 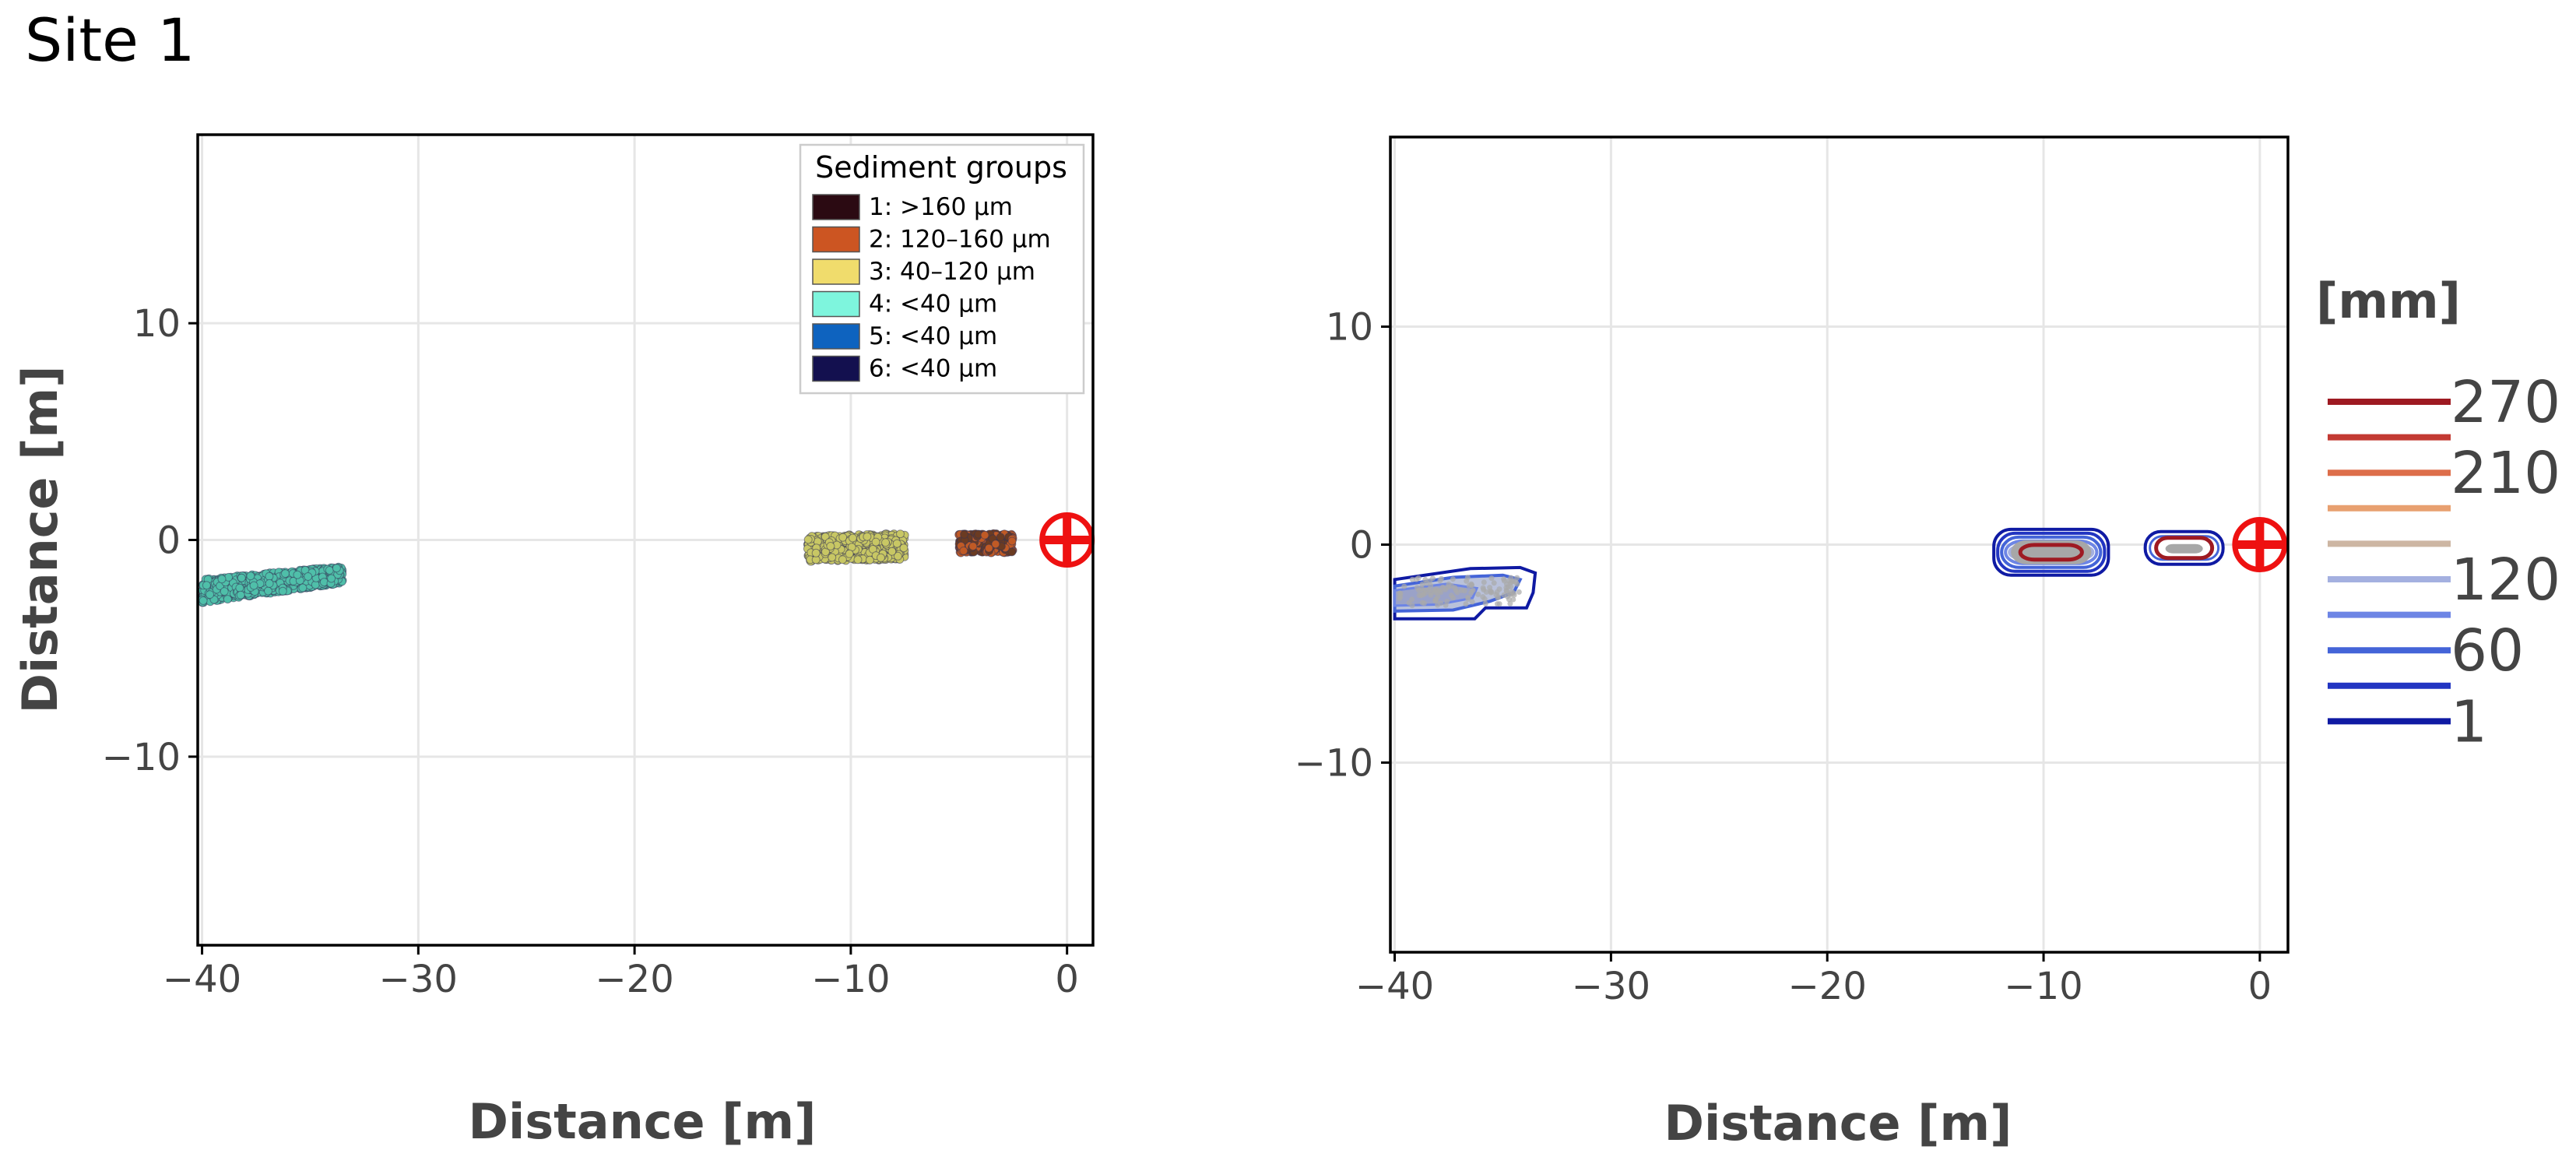 What do you see at coordinates (2505, 473) in the screenshot?
I see `colorbar-level-label: 210` at bounding box center [2505, 473].